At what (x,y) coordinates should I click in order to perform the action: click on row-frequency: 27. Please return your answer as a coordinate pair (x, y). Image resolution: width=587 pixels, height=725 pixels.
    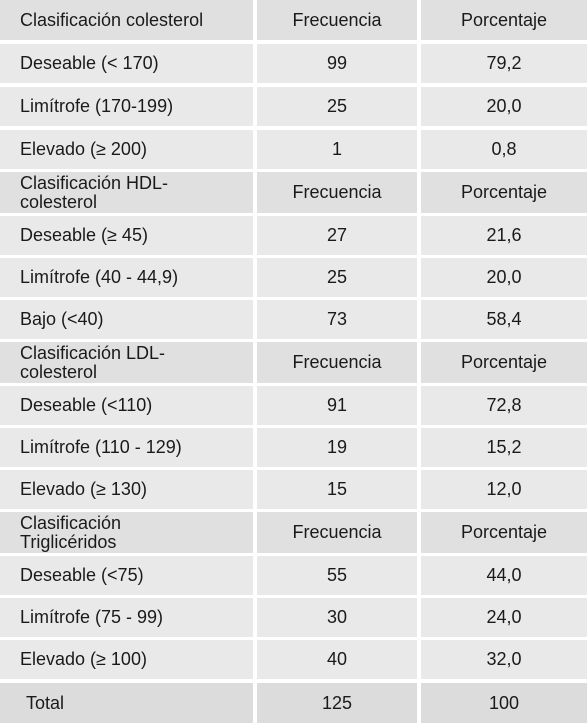
    Looking at the image, I should click on (337, 235).